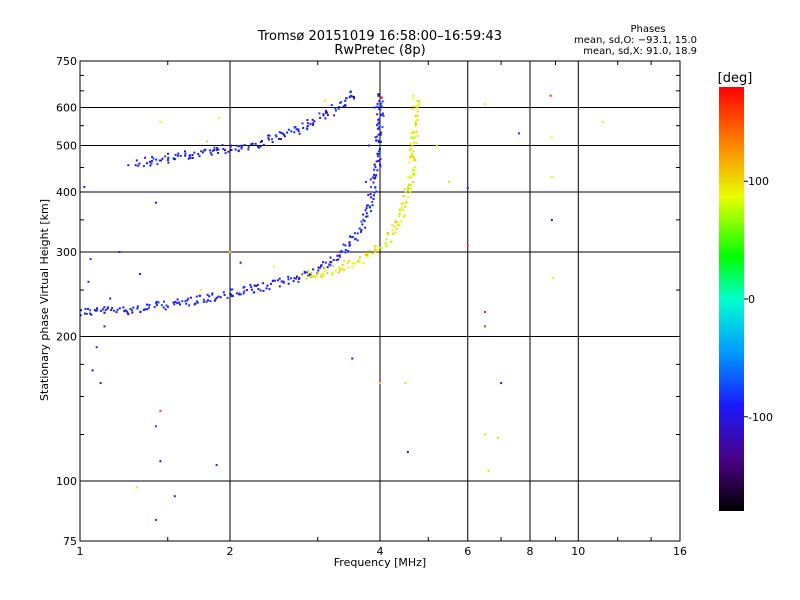  Describe the element at coordinates (80, 551) in the screenshot. I see `x-tick-label: 1` at that location.